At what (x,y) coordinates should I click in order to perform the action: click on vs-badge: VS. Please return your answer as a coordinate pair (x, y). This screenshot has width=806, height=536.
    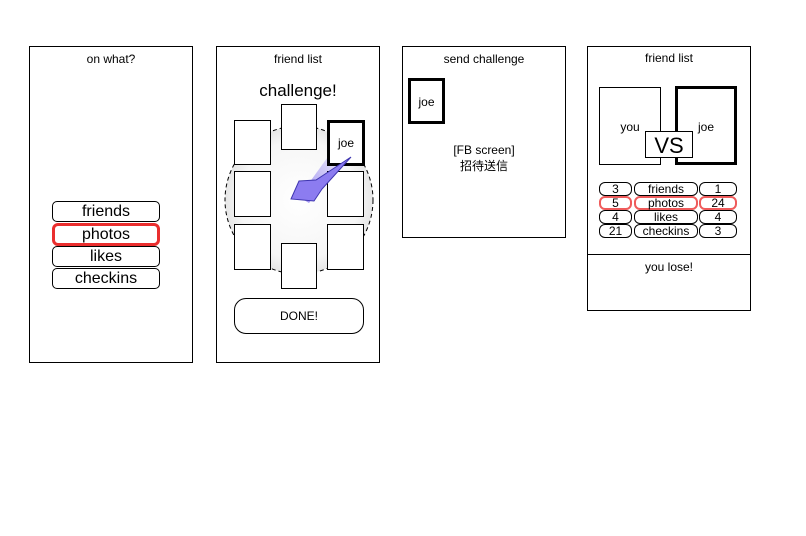
    Looking at the image, I should click on (669, 144).